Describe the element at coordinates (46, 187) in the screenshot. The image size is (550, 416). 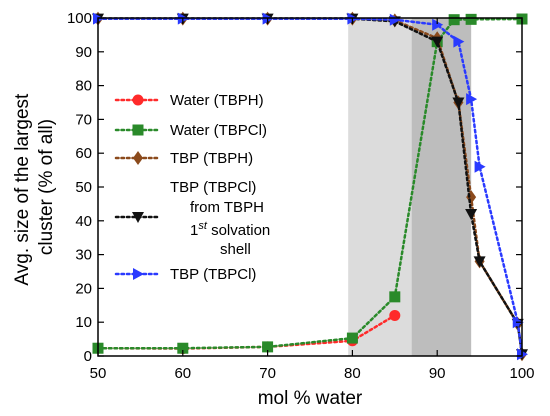
I see `y-axis-title-line-2: cluster (% of all)` at that location.